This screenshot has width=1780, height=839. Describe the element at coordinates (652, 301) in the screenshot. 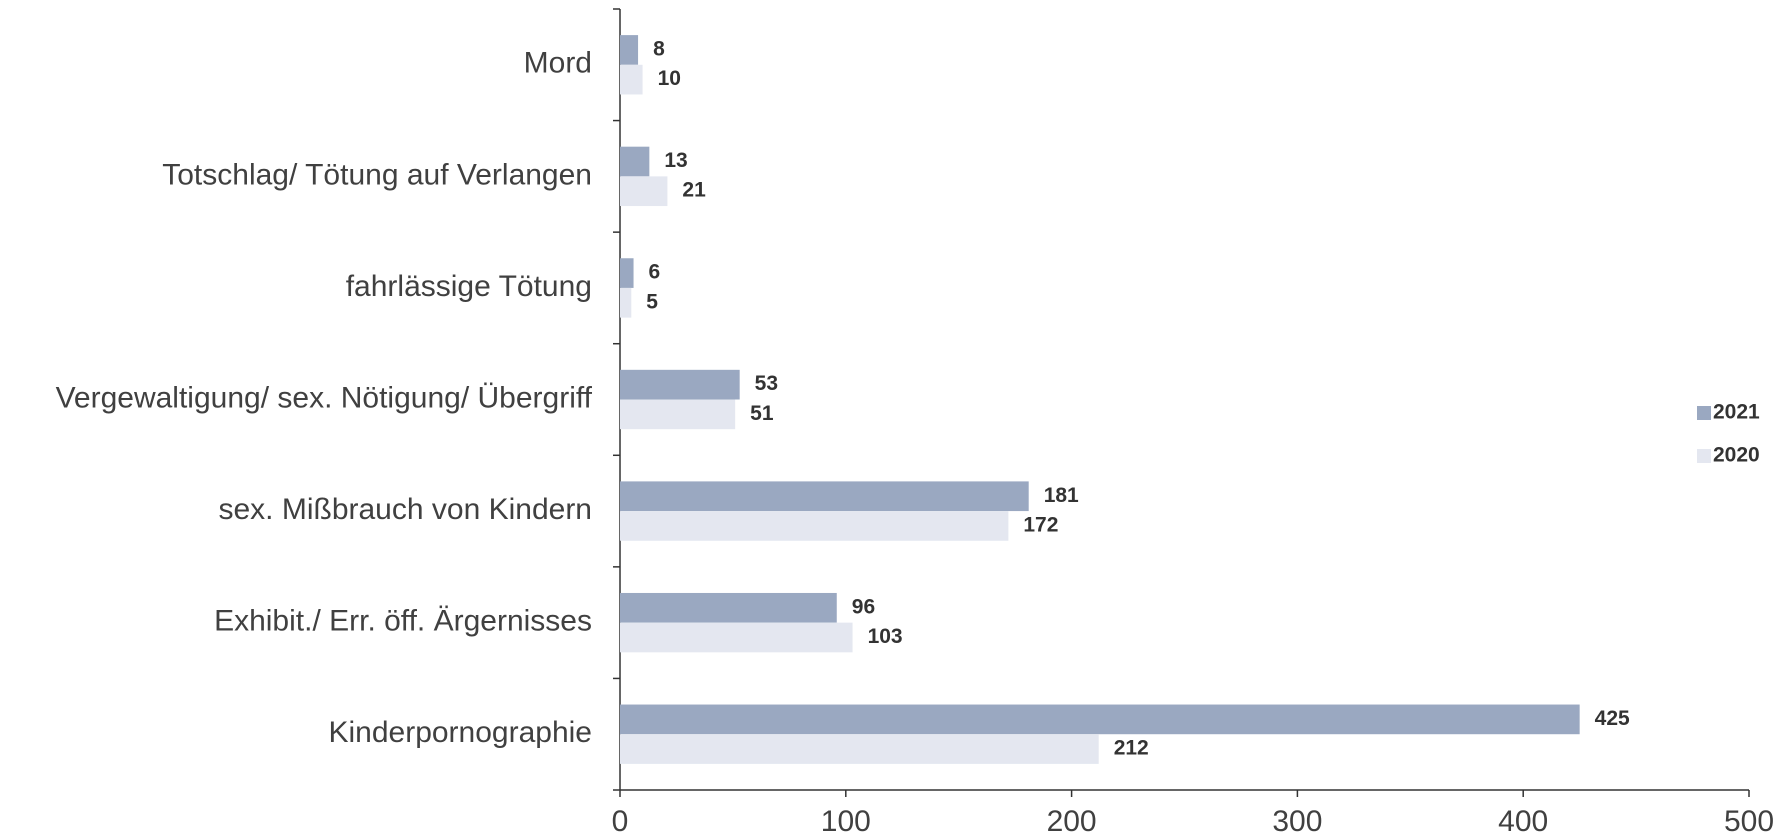

I see `value-label: 5` at that location.